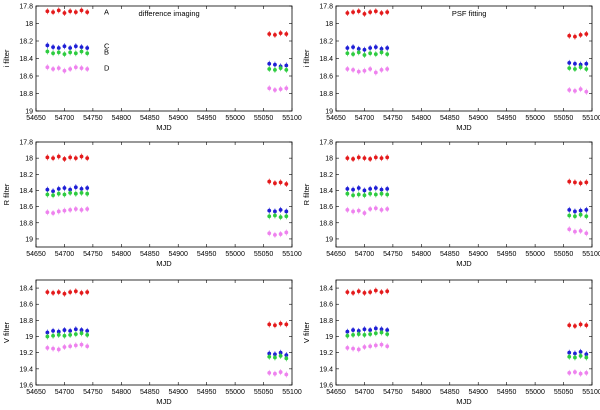 The height and width of the screenshot is (410, 600). What do you see at coordinates (29, 159) in the screenshot?
I see `y-tick-label: 18` at bounding box center [29, 159].